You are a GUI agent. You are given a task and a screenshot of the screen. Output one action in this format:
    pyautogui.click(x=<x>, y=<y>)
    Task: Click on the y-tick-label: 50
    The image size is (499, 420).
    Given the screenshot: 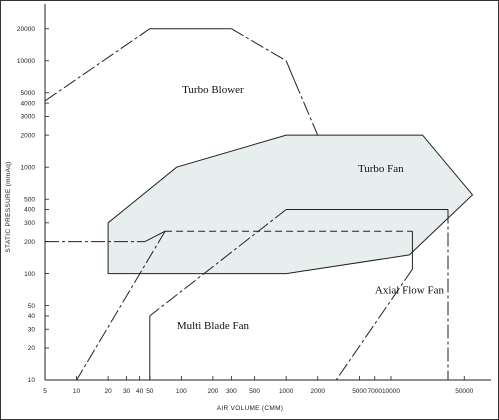 What is the action you would take?
    pyautogui.click(x=32, y=306)
    